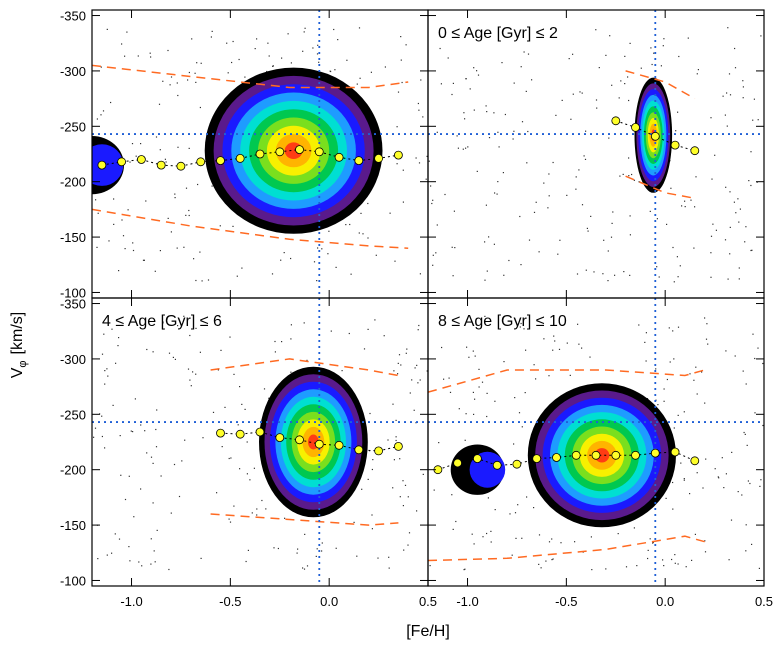 The height and width of the screenshot is (646, 779). What do you see at coordinates (230, 601) in the screenshot?
I see `x-tick-label: -0.5` at bounding box center [230, 601].